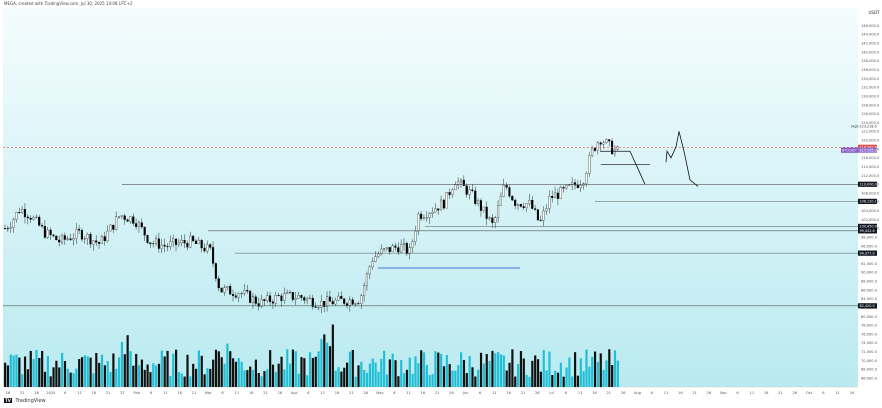 The image size is (882, 408). I want to click on projection-path-future, so click(682, 159).